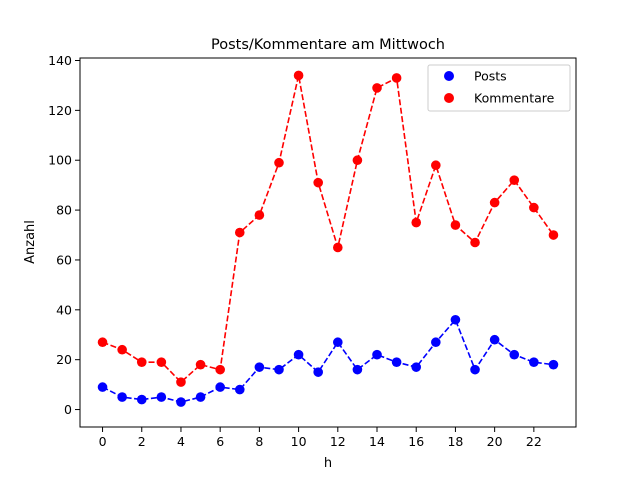 The width and height of the screenshot is (640, 480). I want to click on y-tick-label: 100, so click(60, 160).